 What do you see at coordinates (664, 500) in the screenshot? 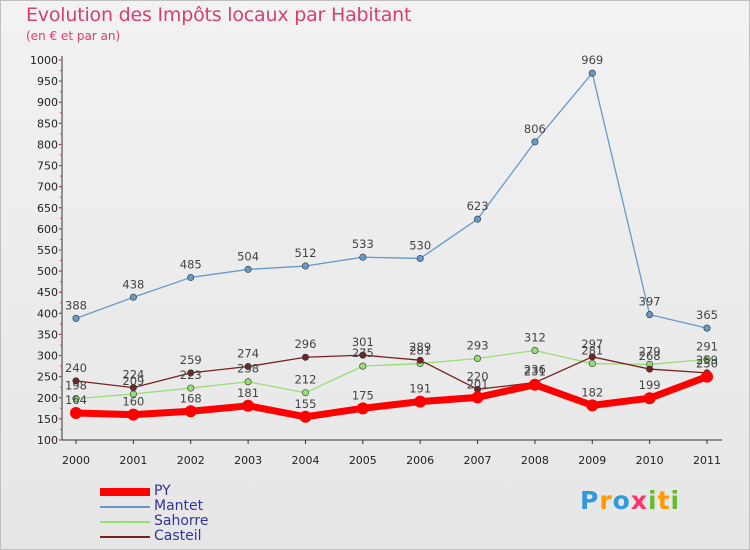
I see `logo-letter: t` at bounding box center [664, 500].